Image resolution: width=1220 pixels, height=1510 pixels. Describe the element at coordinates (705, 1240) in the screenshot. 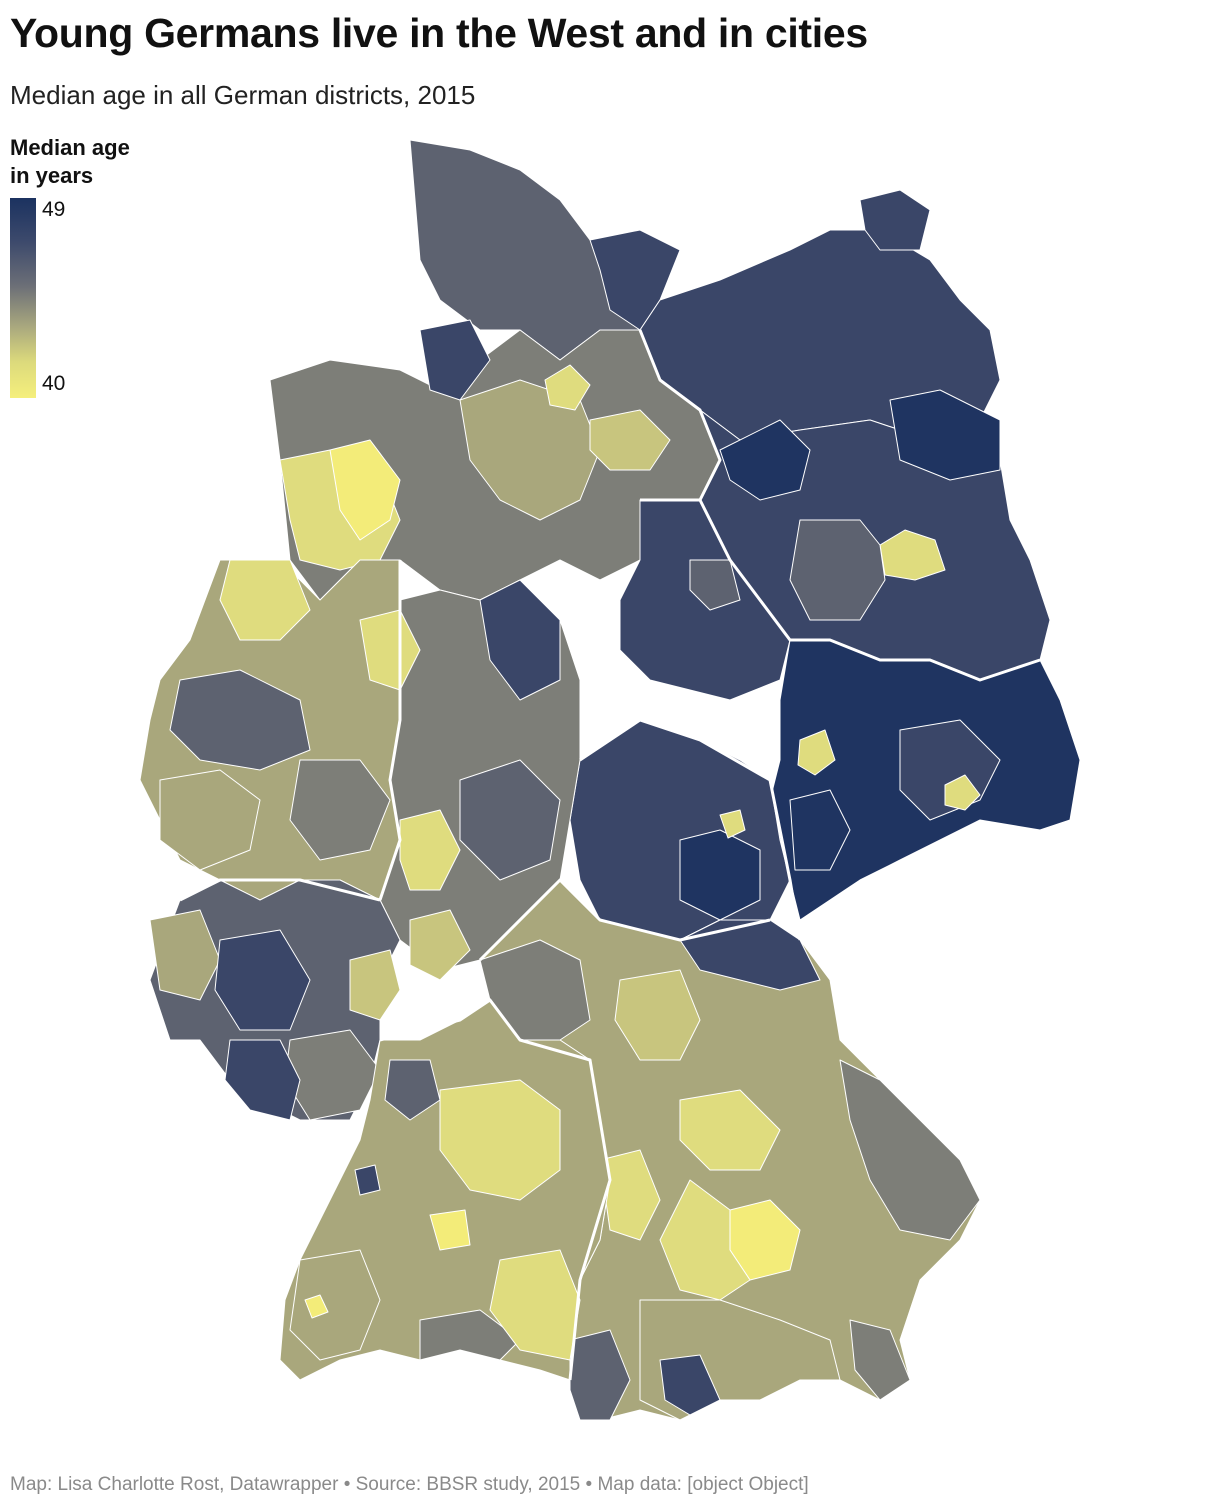

I see `region-munich-area` at that location.